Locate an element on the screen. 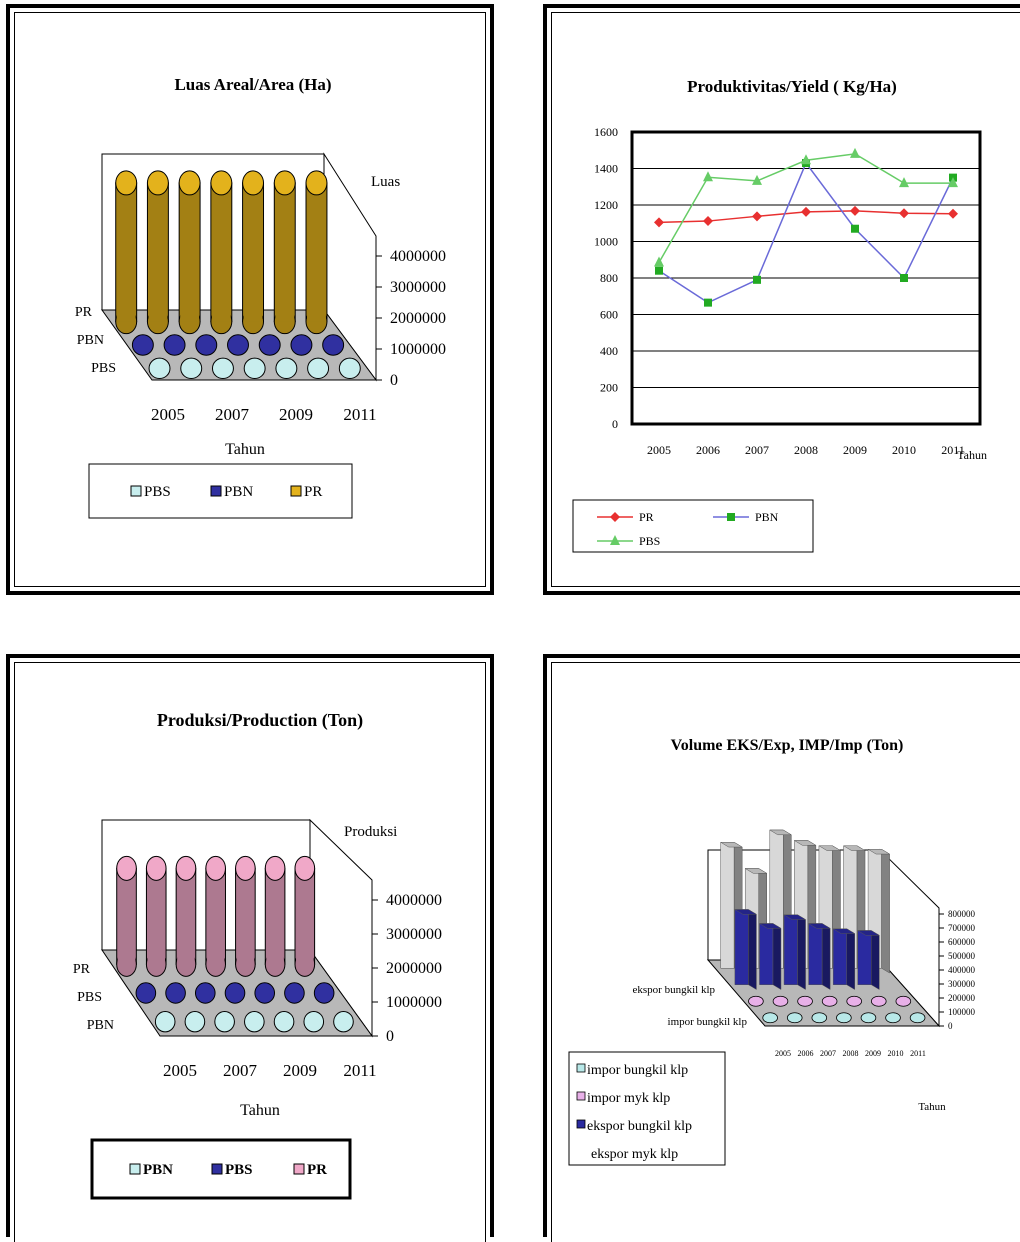 The image size is (1020, 1242). legend-box is located at coordinates (693, 526).